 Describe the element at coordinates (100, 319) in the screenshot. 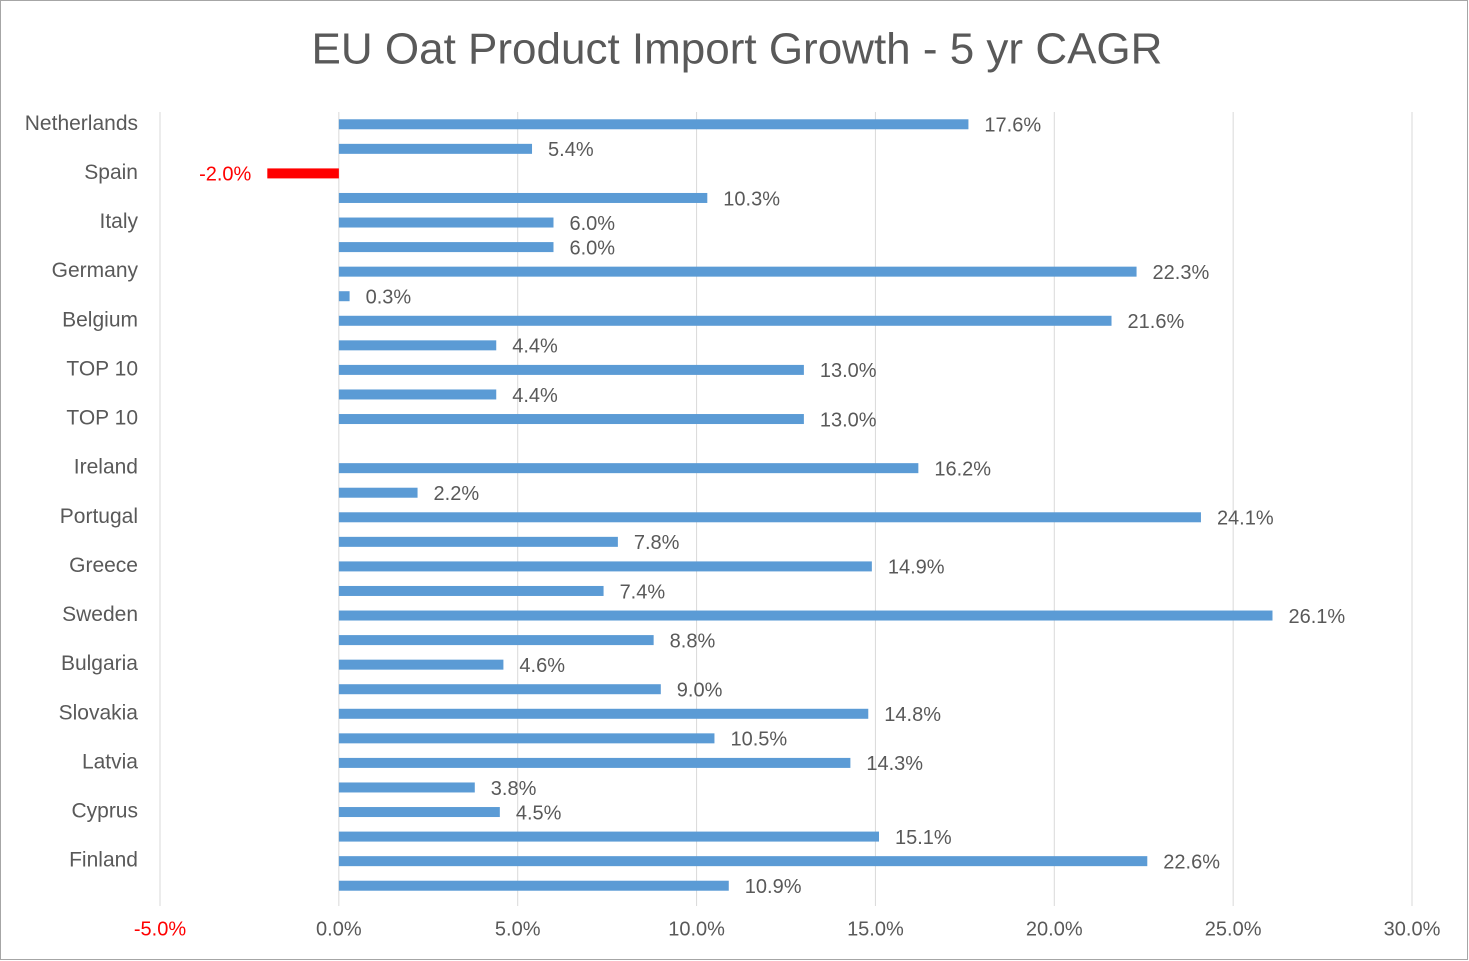

I see `y-tick-label: Belgium` at that location.